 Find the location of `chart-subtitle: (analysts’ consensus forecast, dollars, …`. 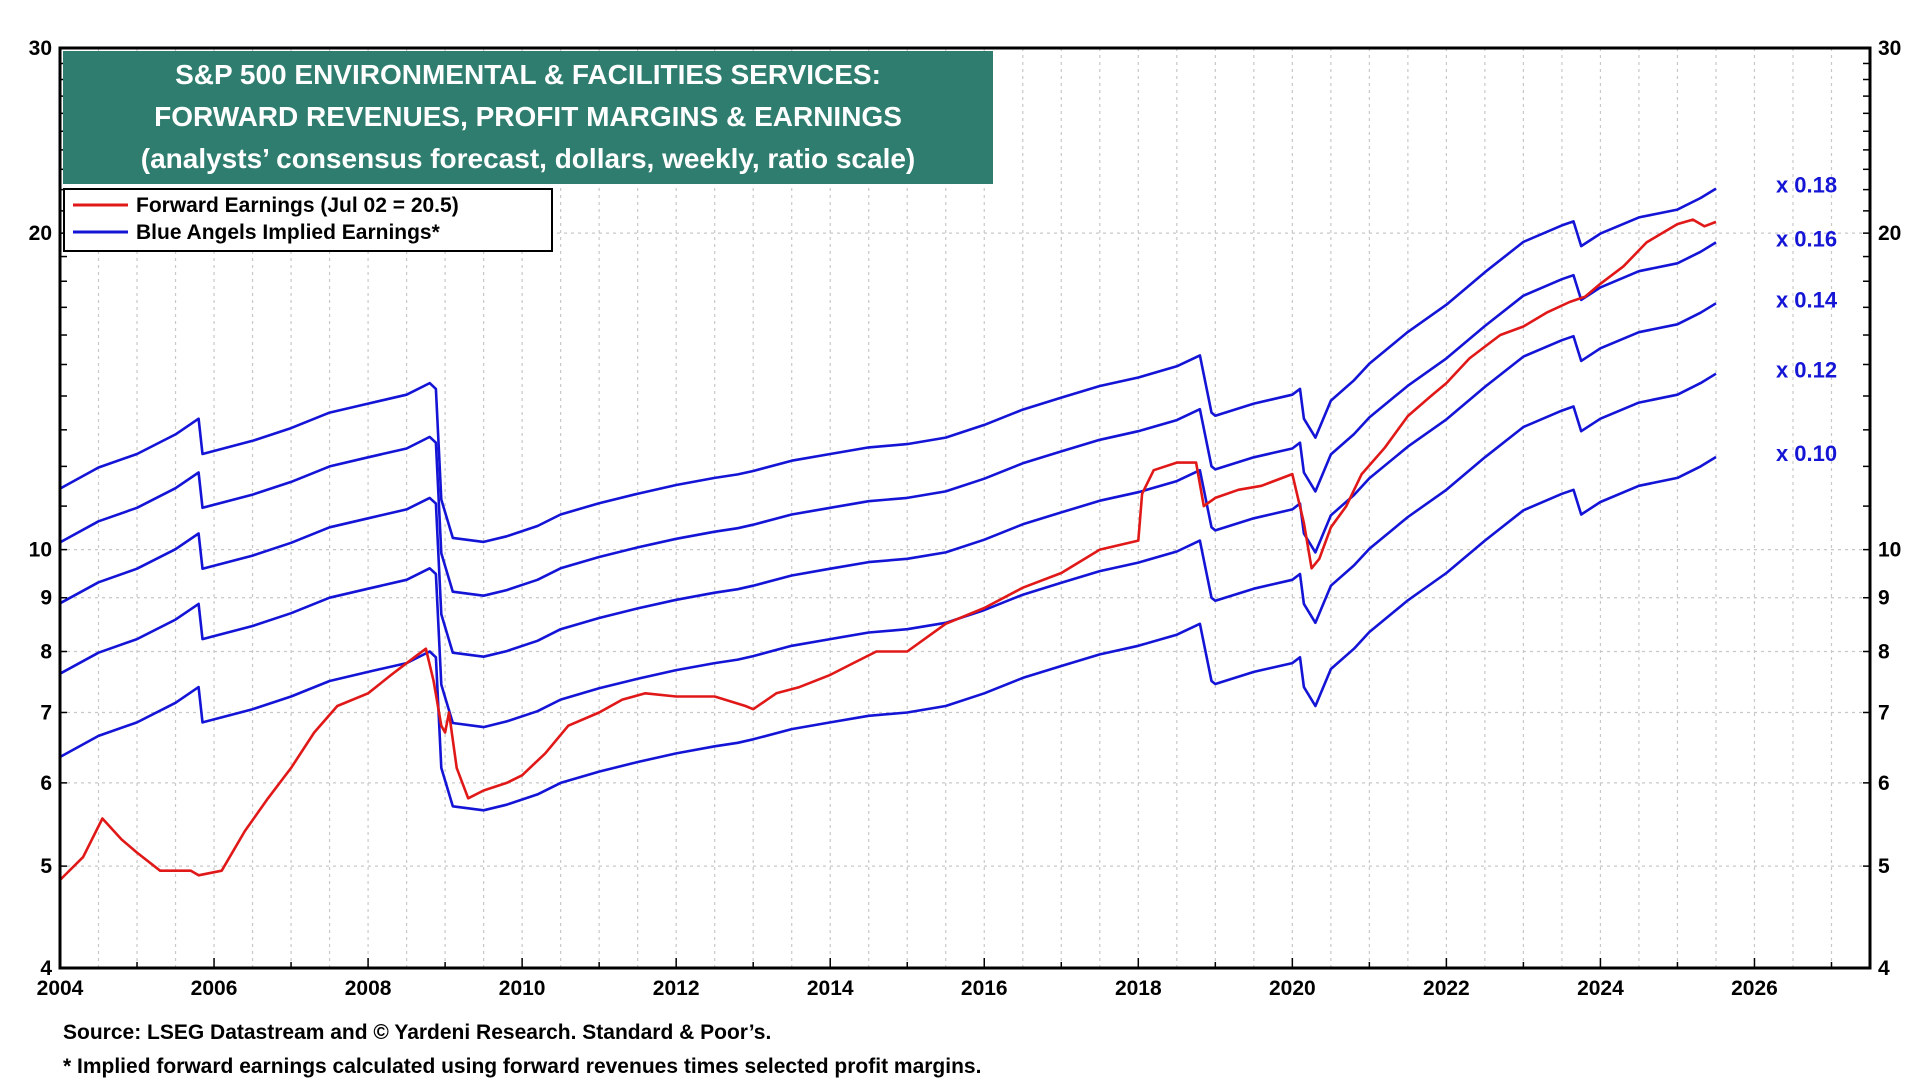

chart-subtitle: (analysts’ consensus forecast, dollars, … is located at coordinates (528, 158).